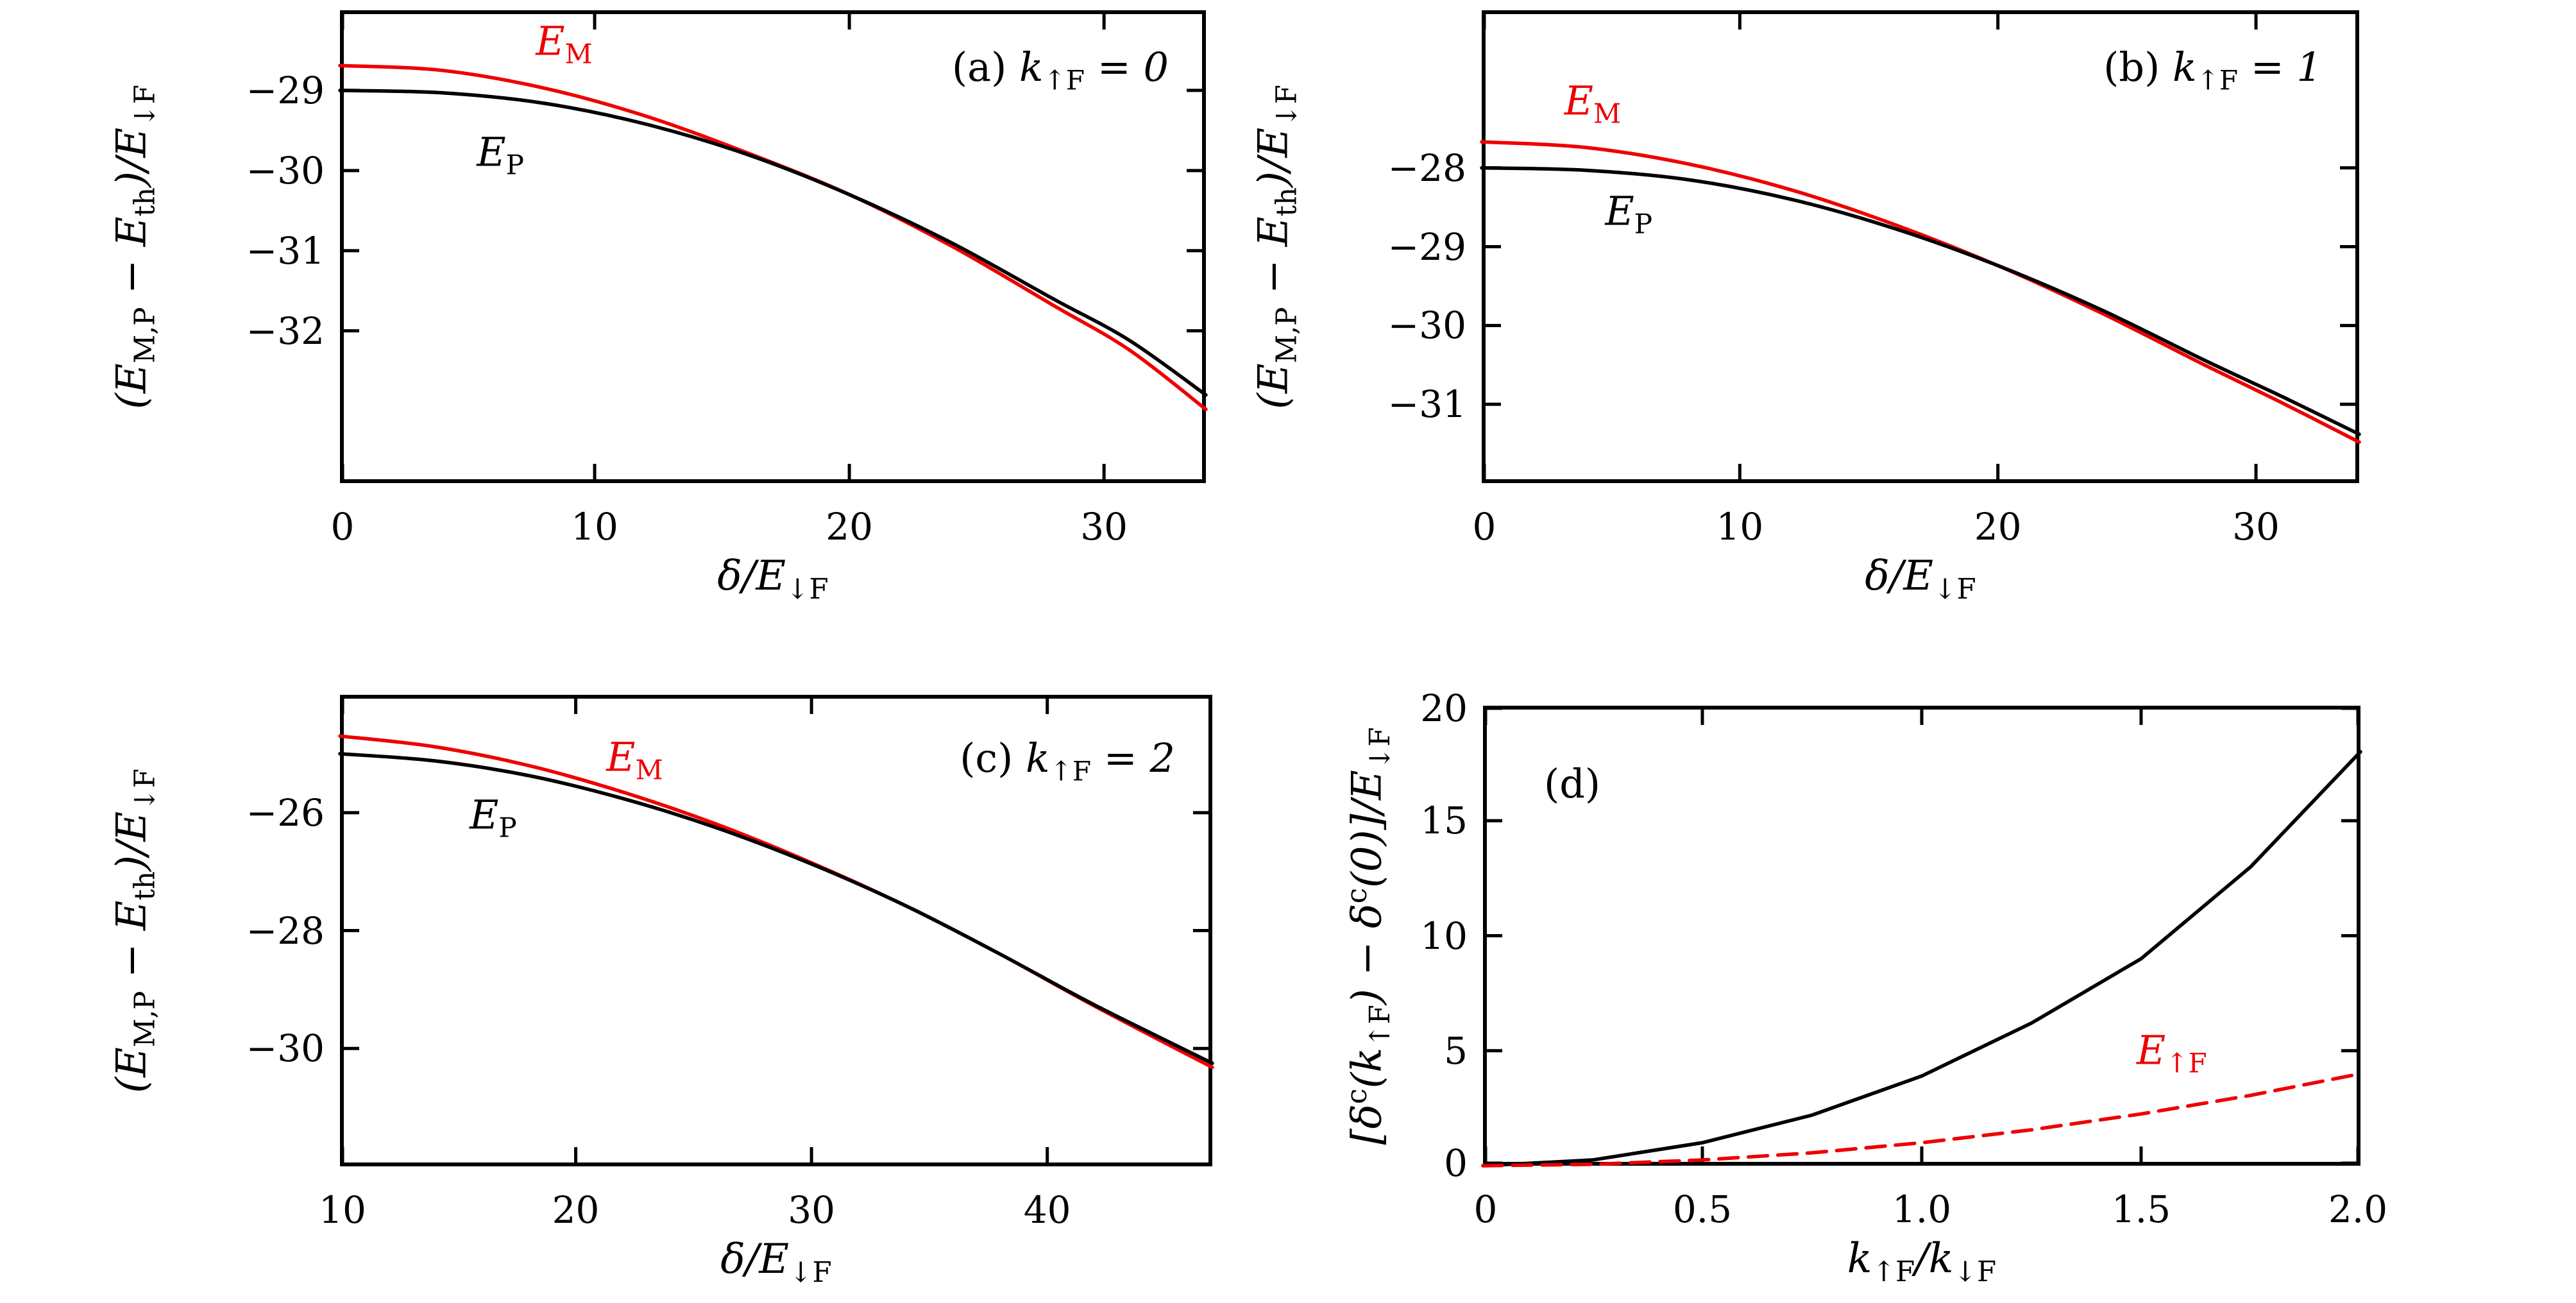 The image size is (2576, 1303). What do you see at coordinates (1921, 958) in the screenshot?
I see `series-curve-black-d` at bounding box center [1921, 958].